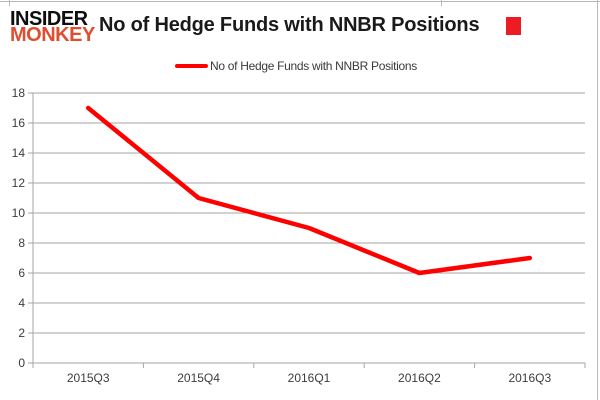 The height and width of the screenshot is (400, 600). What do you see at coordinates (52, 35) in the screenshot?
I see `logo-monkey-text: MONKEY` at bounding box center [52, 35].